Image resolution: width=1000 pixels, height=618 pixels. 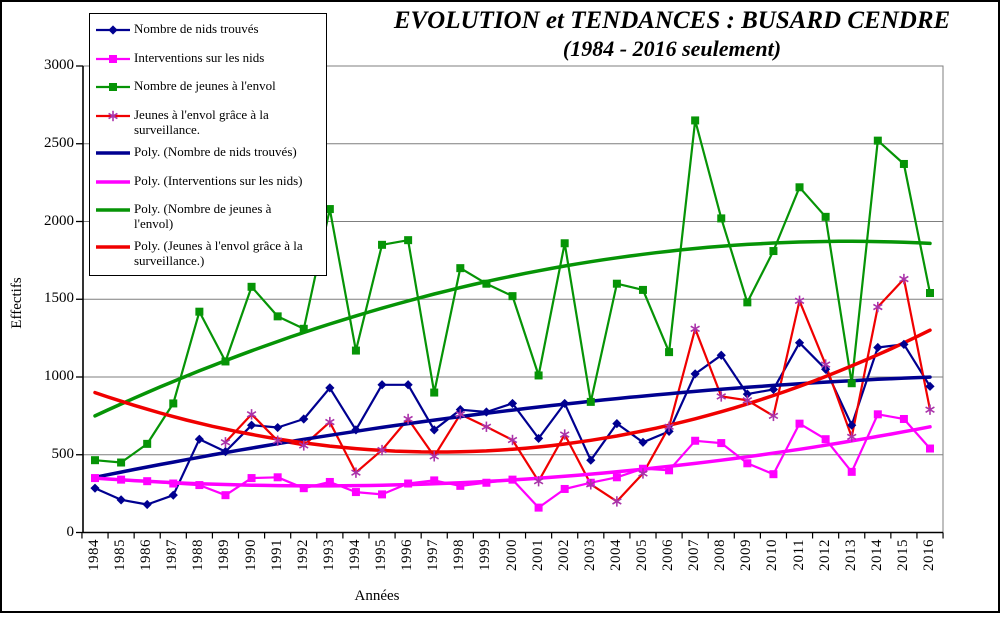 What do you see at coordinates (115, 118) in the screenshot?
I see `legend-series-marker` at bounding box center [115, 118].